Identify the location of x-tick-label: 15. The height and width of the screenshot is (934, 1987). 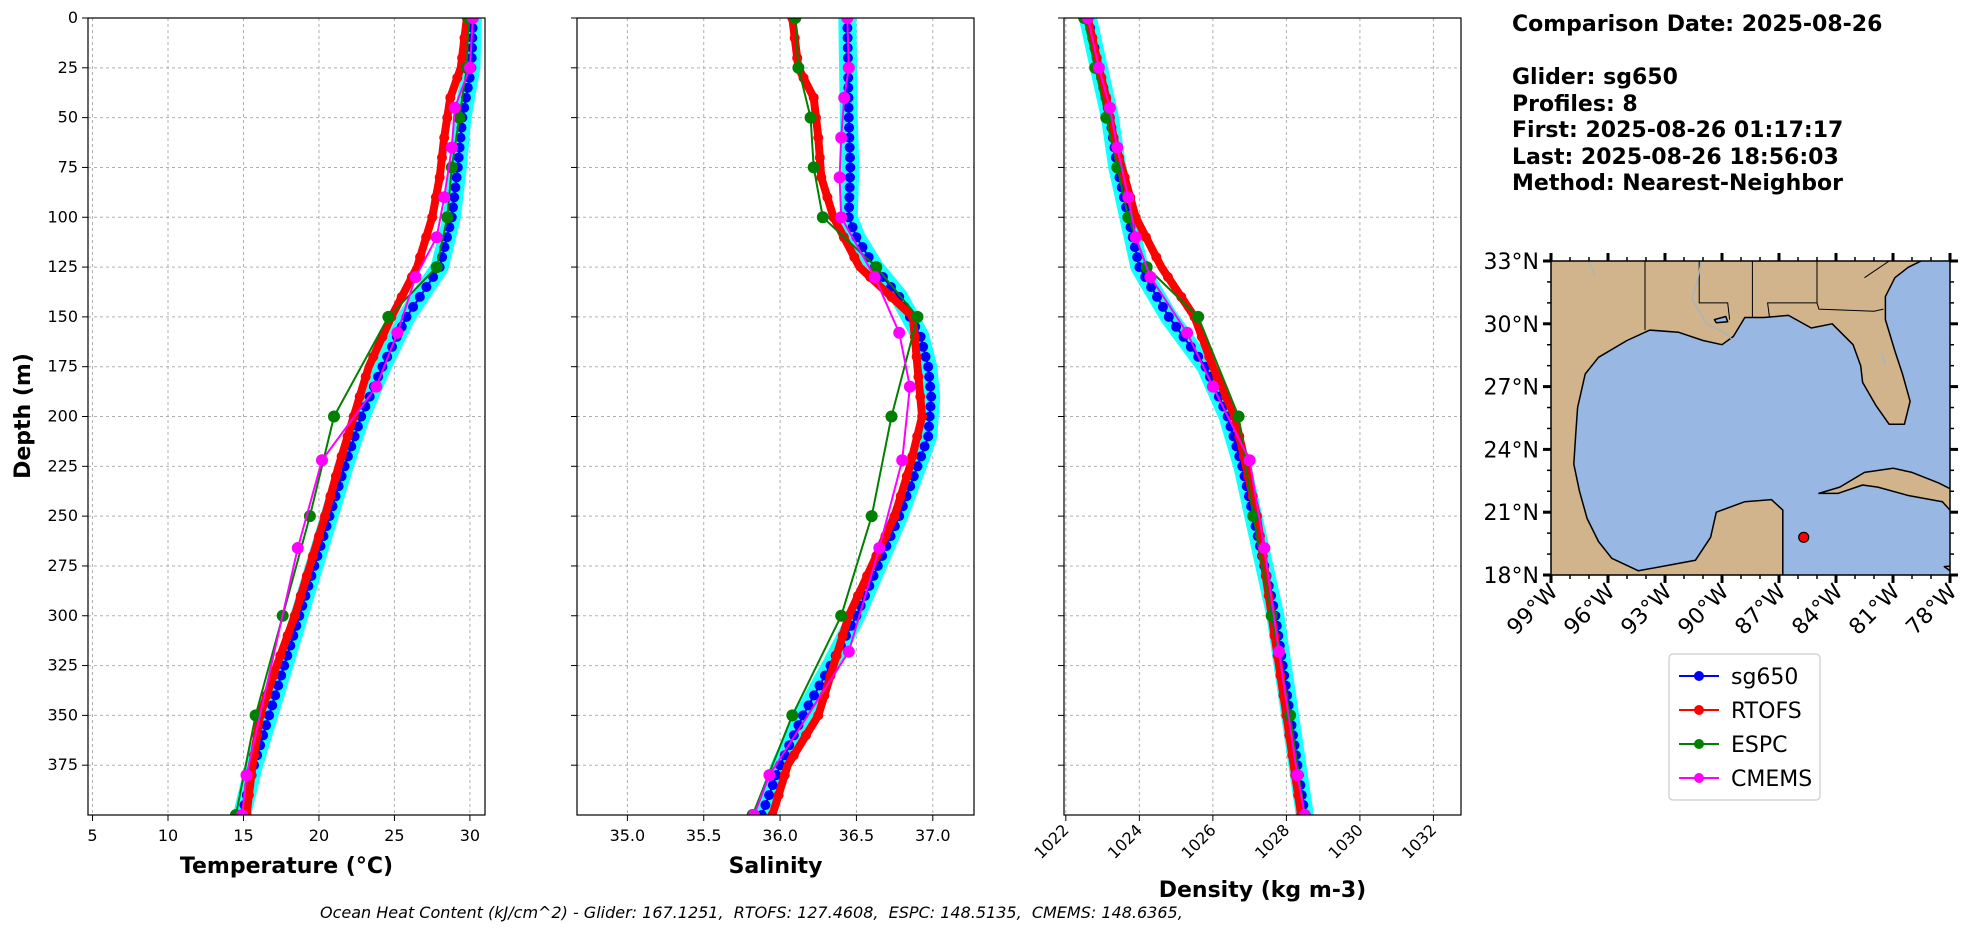
(243, 835).